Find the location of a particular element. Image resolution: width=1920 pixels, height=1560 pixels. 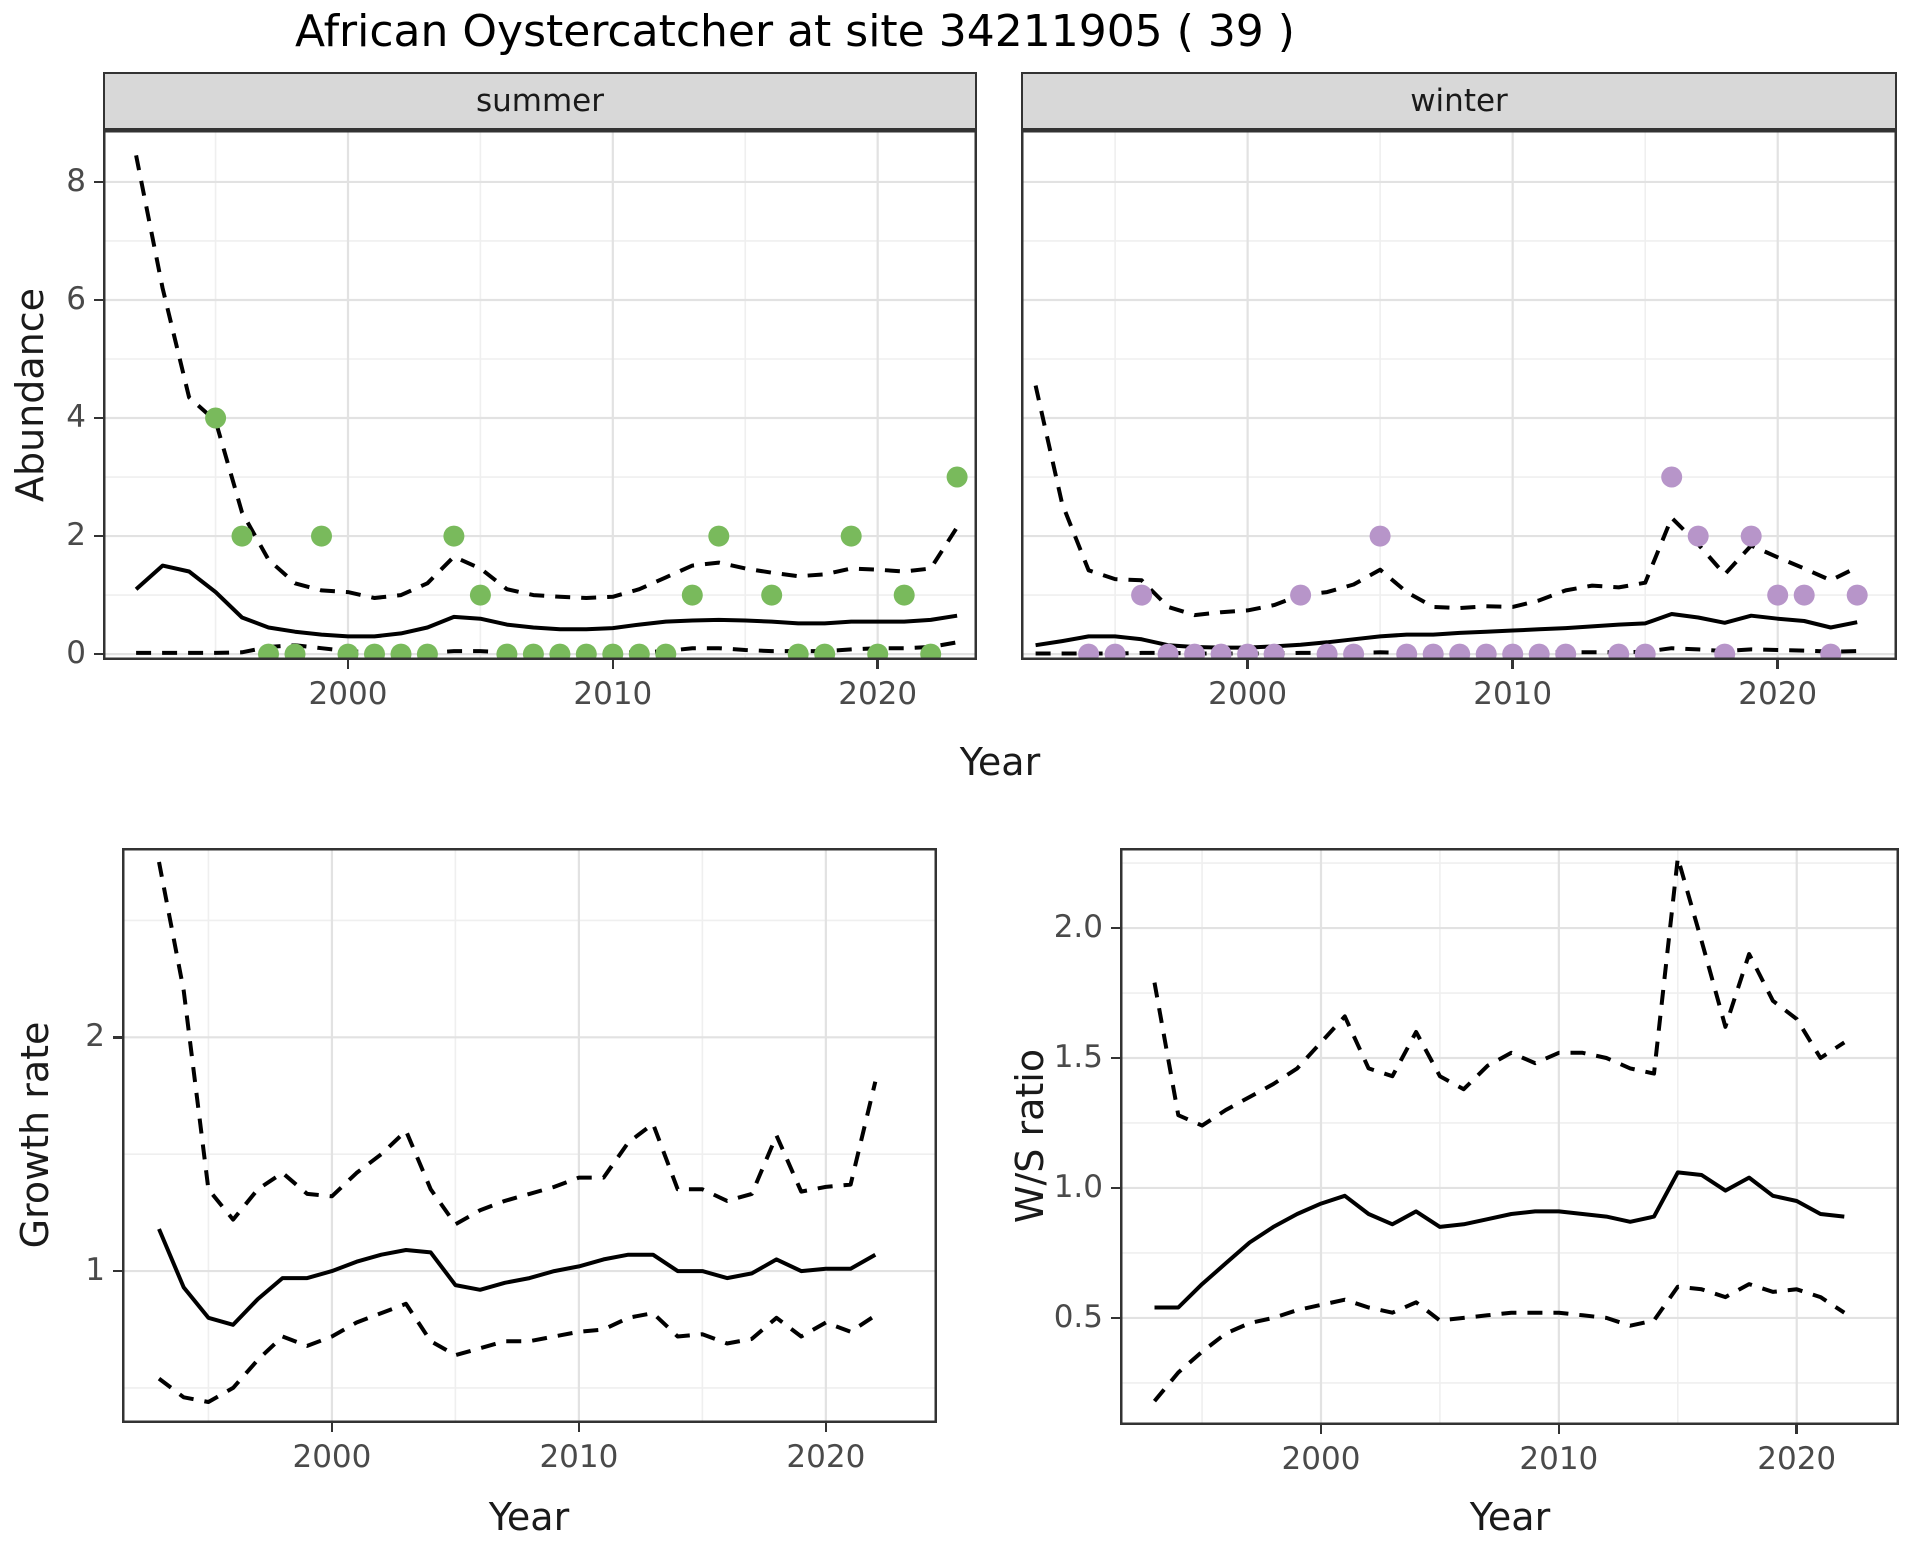

y-tick-label: 0.5 is located at coordinates (1078, 1316).